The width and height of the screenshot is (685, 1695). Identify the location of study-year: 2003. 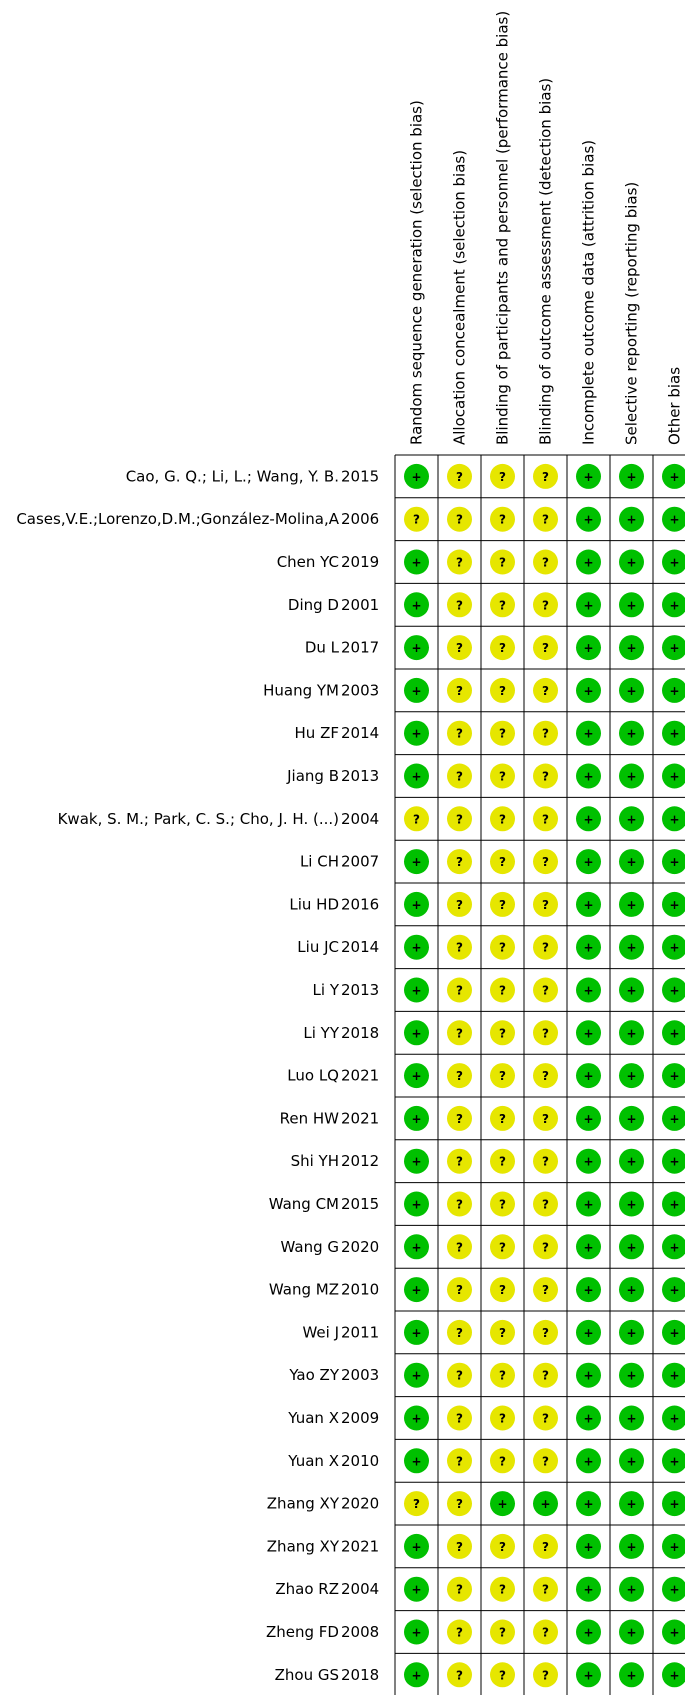
(360, 690).